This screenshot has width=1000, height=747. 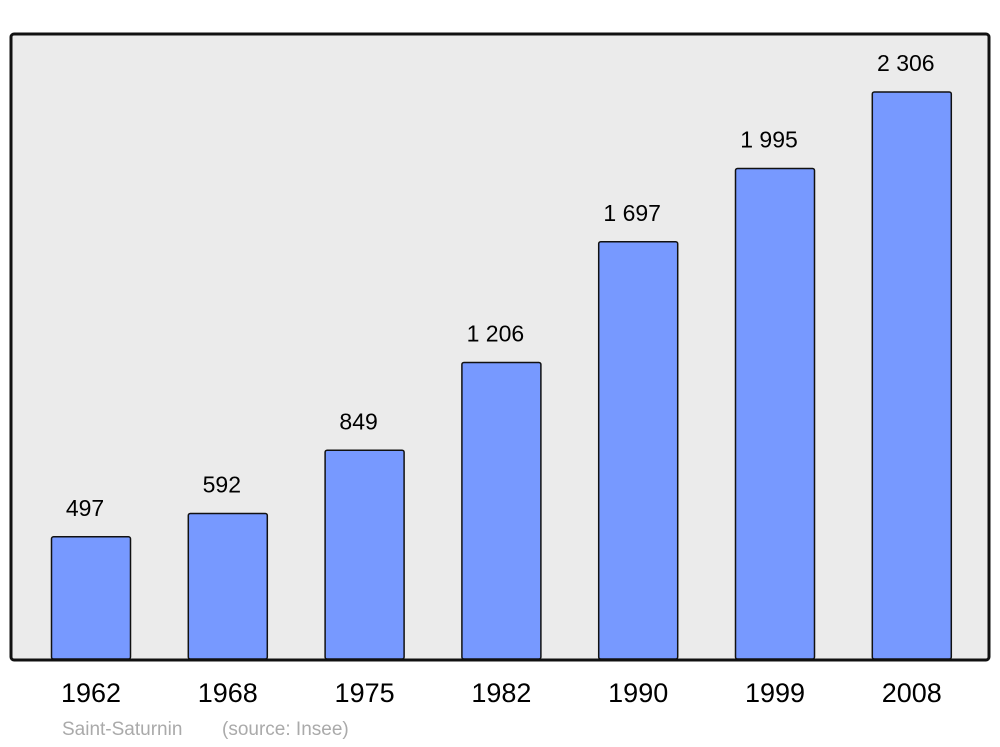 I want to click on value-label: 1 697, so click(x=632, y=213).